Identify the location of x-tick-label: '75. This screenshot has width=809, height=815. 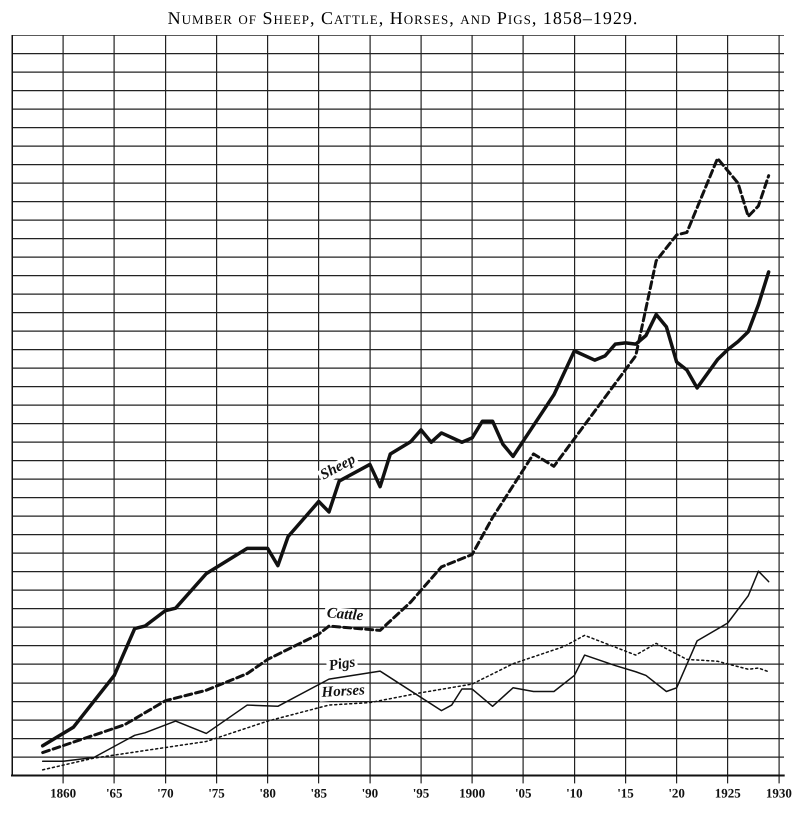
(217, 793).